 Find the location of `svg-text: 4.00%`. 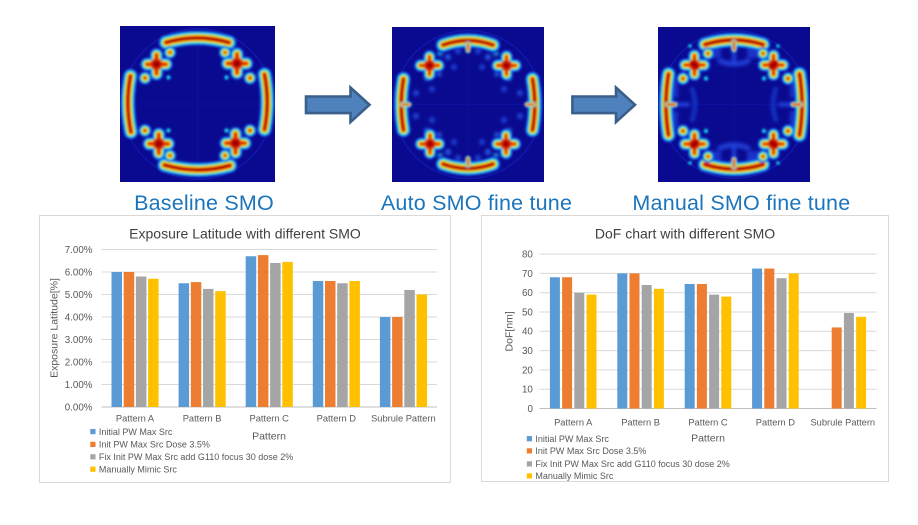

svg-text: 4.00% is located at coordinates (79, 317).